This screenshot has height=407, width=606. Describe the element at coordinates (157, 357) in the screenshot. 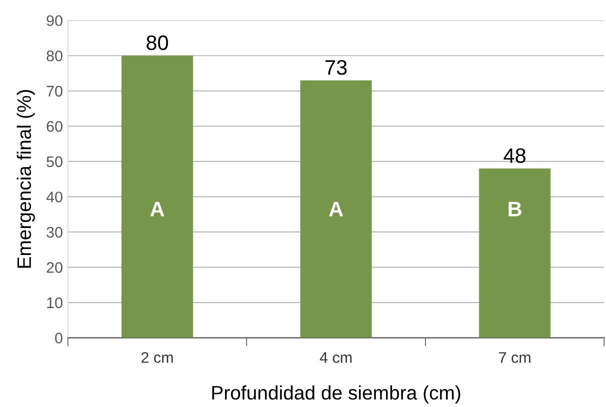

I see `x-tick-label: 2 cm` at that location.